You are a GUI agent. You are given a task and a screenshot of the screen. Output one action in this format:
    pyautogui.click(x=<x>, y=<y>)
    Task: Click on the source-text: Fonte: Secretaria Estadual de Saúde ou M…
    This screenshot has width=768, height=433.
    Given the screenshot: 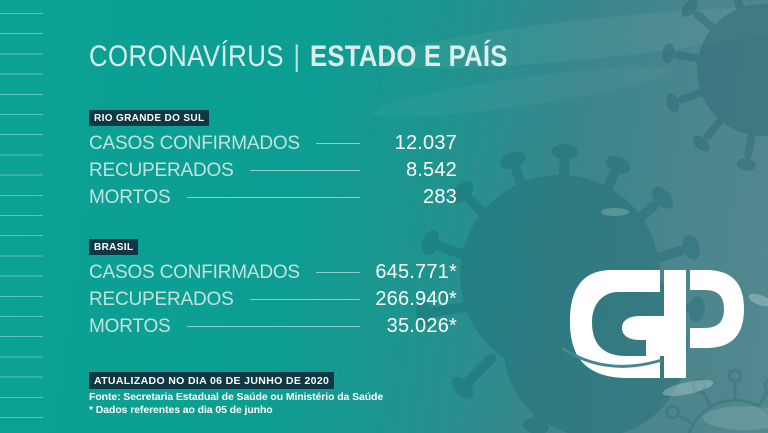 What is the action you would take?
    pyautogui.click(x=236, y=397)
    